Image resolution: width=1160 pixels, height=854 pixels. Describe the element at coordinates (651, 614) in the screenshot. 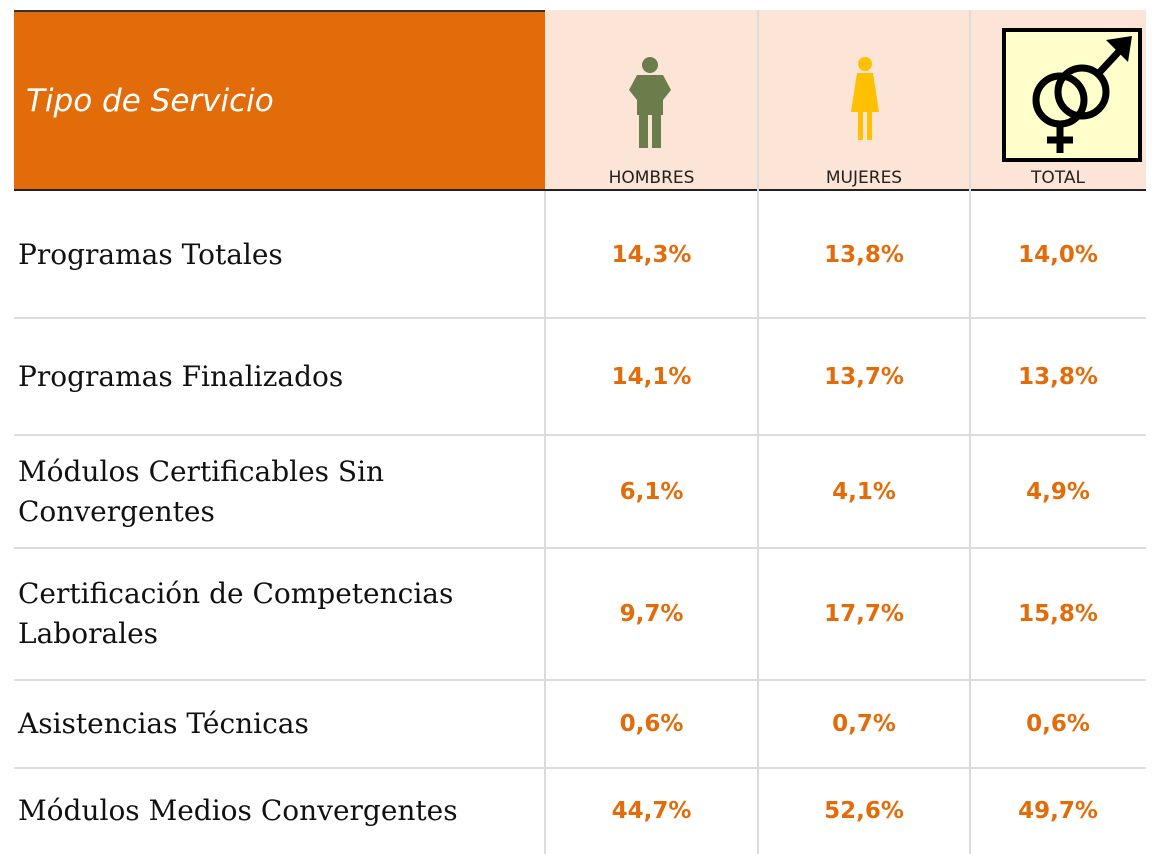

I see `cell-value: 9,7%` at that location.